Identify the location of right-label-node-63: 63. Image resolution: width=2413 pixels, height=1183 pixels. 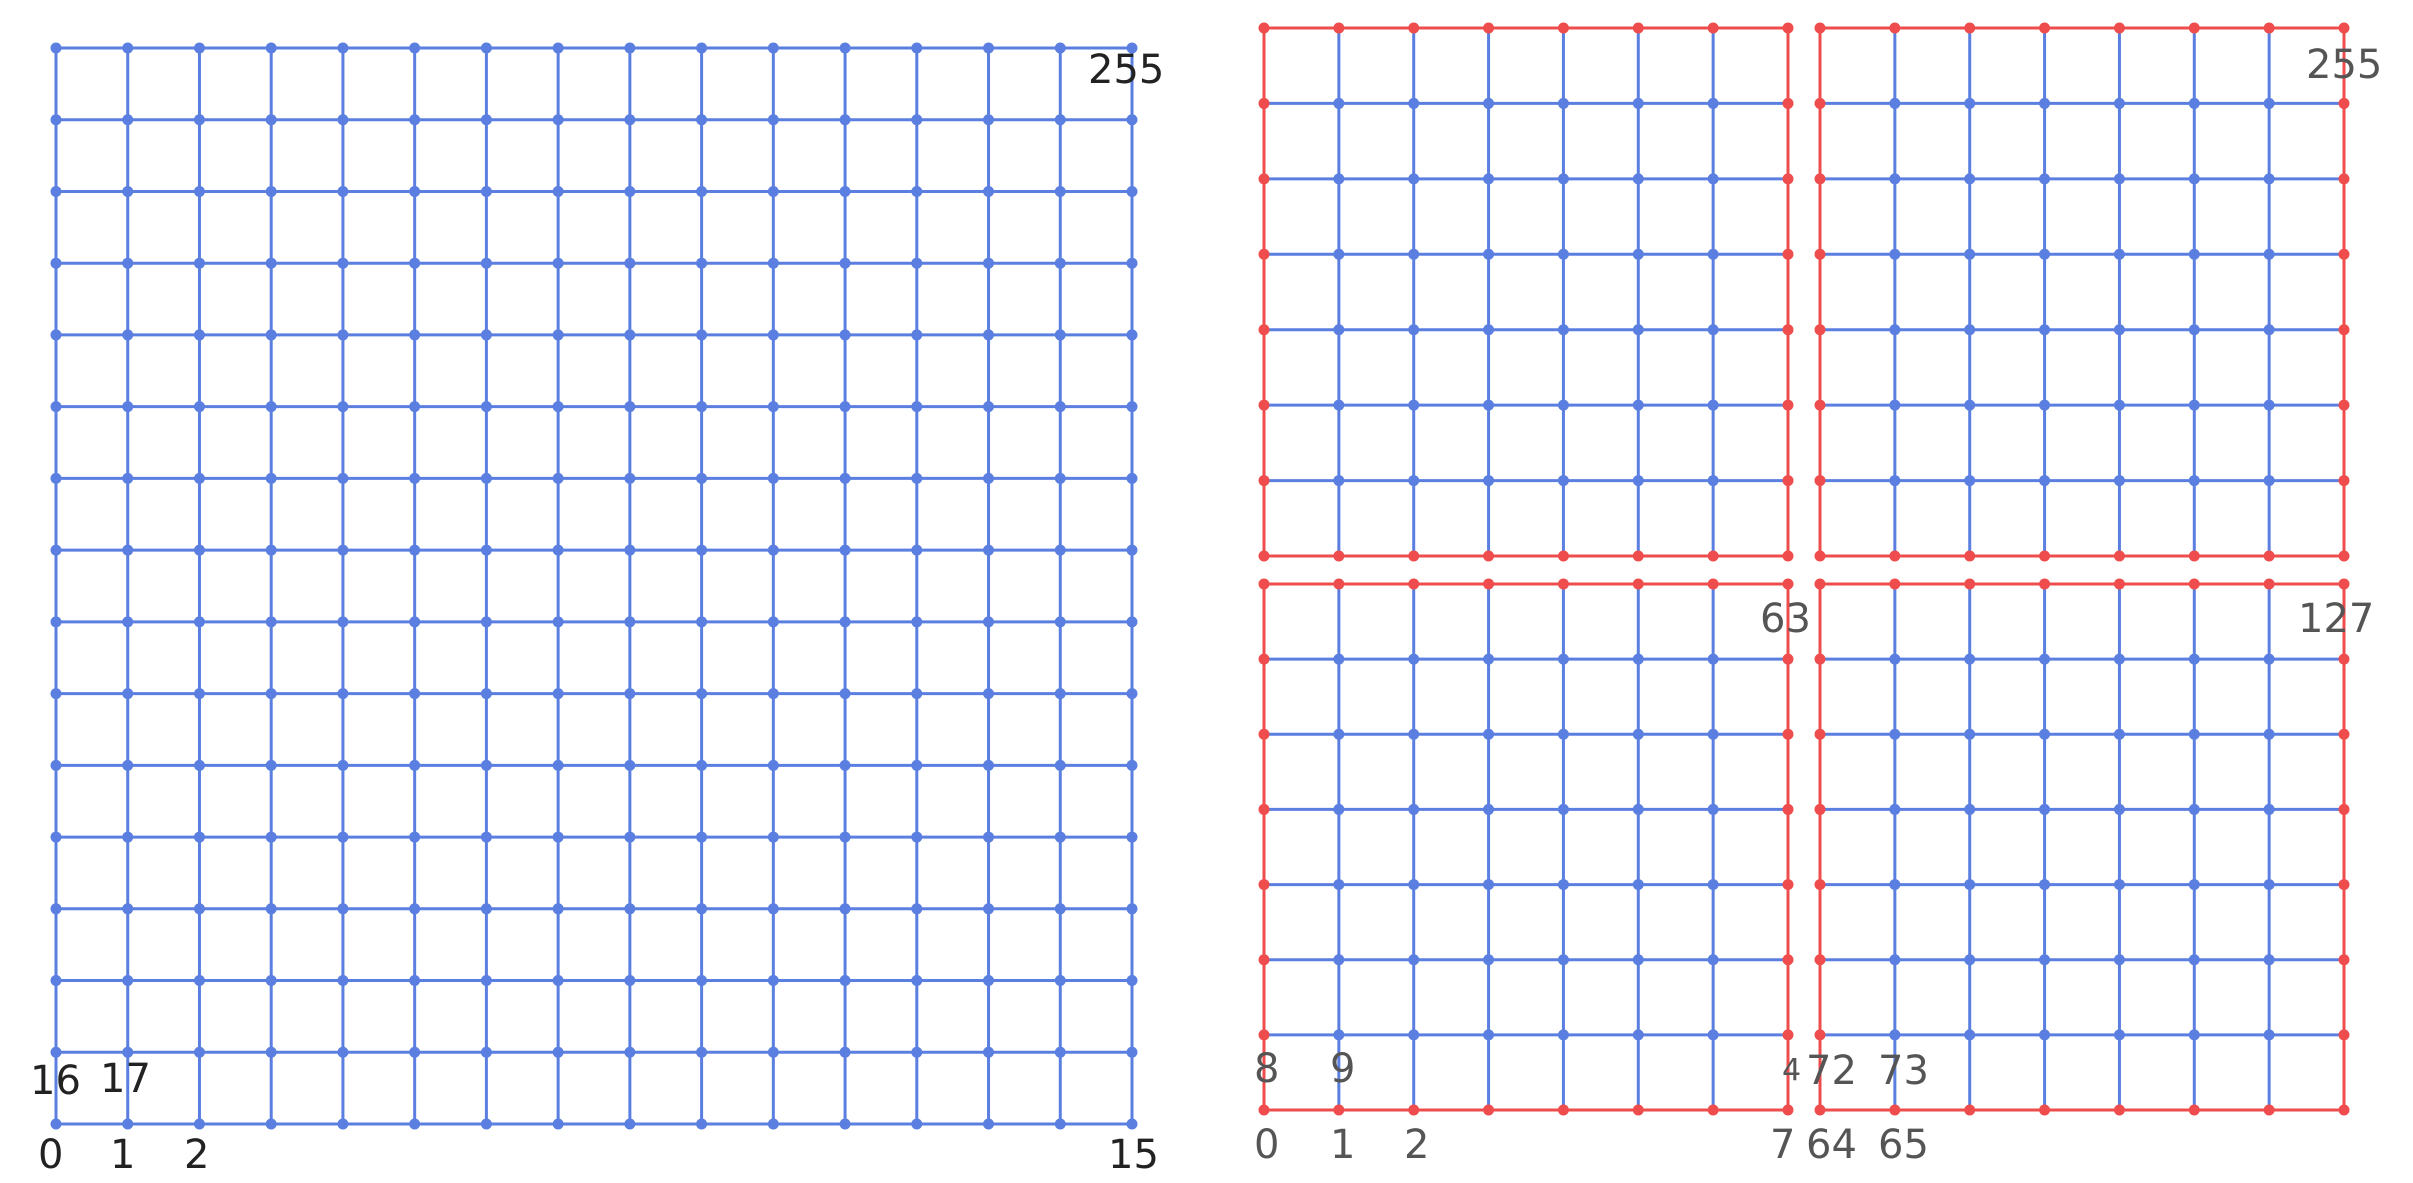
(1785, 619).